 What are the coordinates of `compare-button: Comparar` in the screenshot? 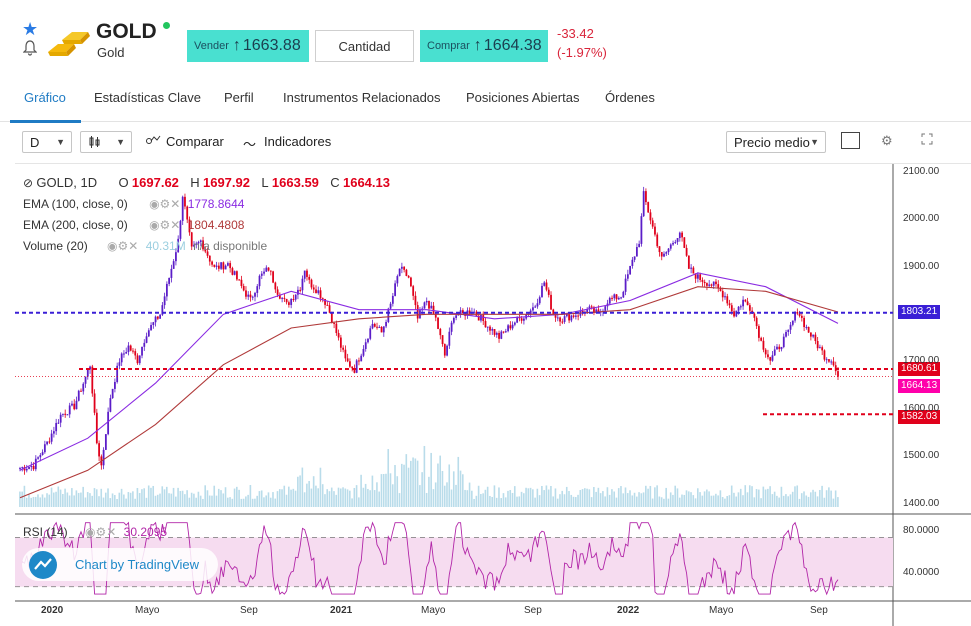 It's located at (195, 141).